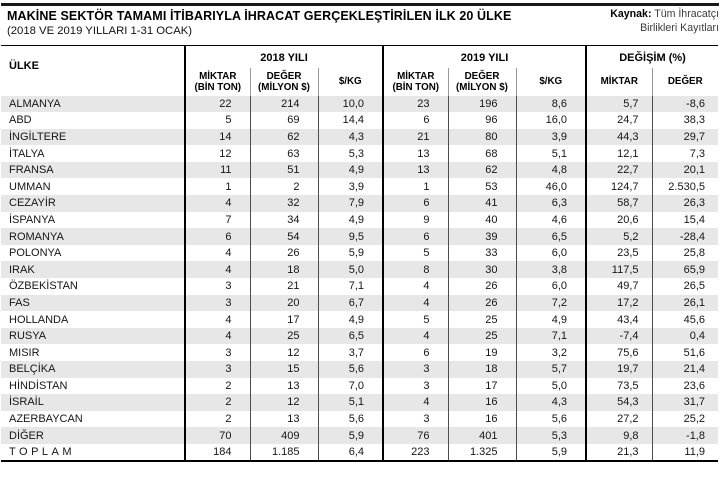 This screenshot has height=479, width=724. I want to click on table-row: DİĞER 70 409 5,9 76 401 5,3 9,8 -1,8, so click(359, 435).